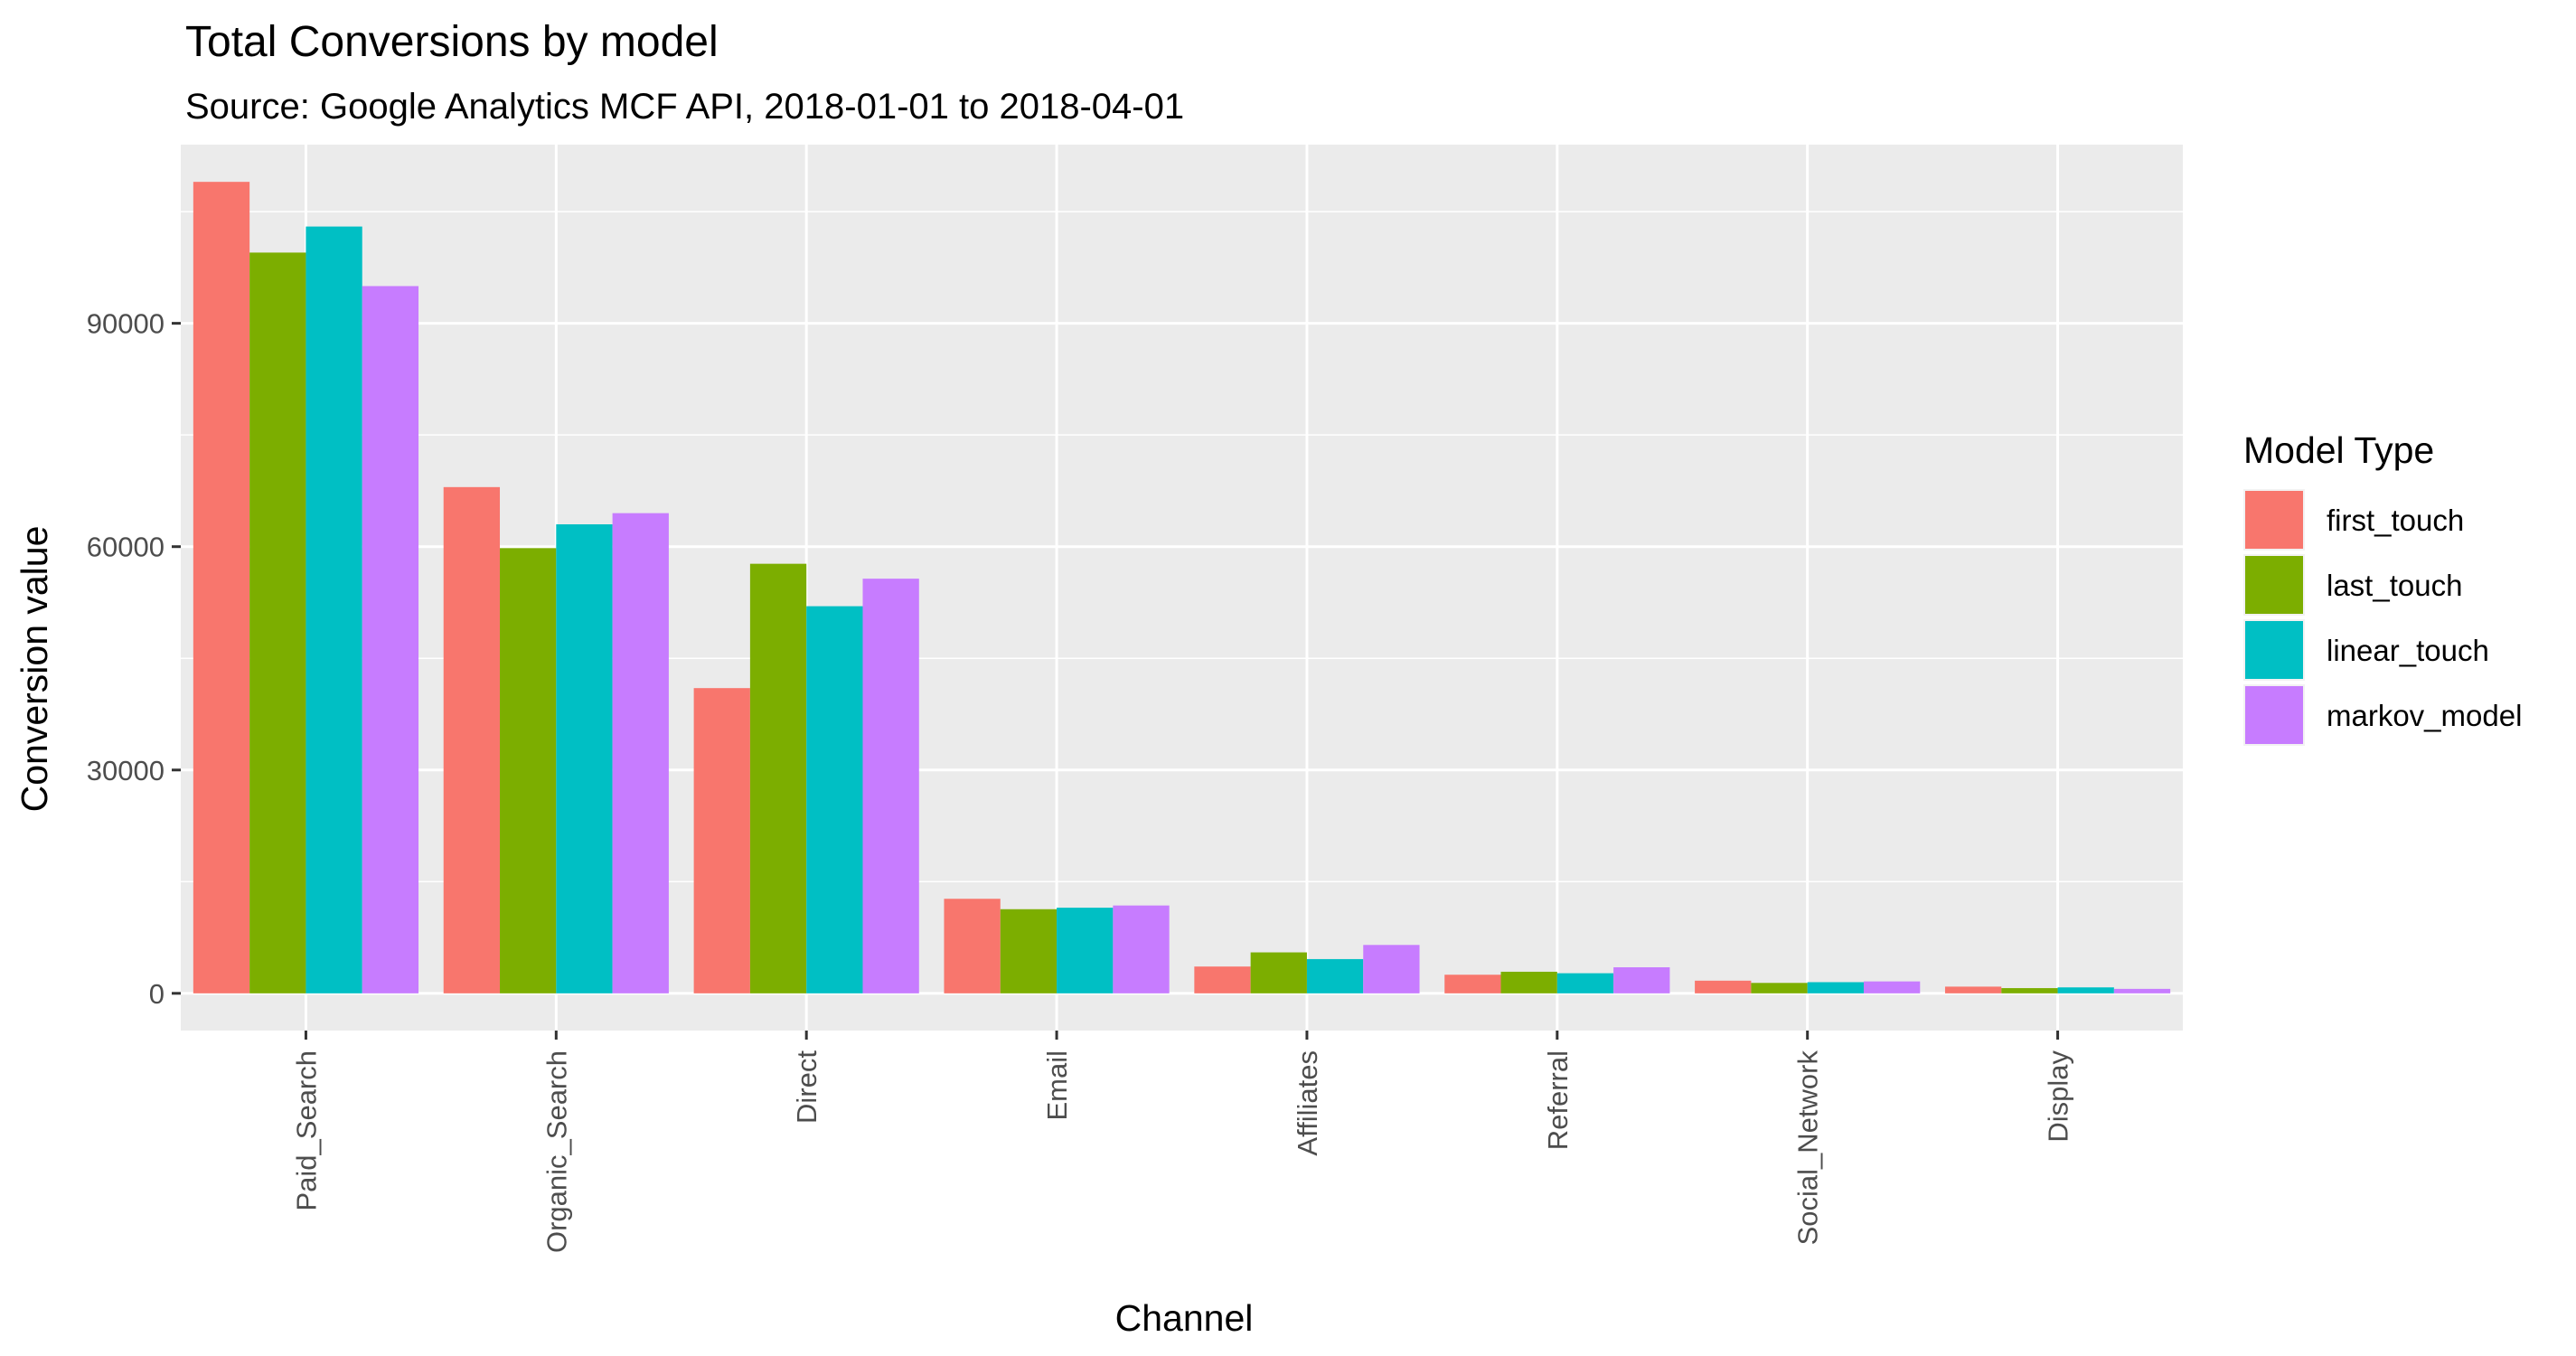 The width and height of the screenshot is (2576, 1356). Describe the element at coordinates (134, 659) in the screenshot. I see `y-axis: 0 30000 60000 90000` at that location.